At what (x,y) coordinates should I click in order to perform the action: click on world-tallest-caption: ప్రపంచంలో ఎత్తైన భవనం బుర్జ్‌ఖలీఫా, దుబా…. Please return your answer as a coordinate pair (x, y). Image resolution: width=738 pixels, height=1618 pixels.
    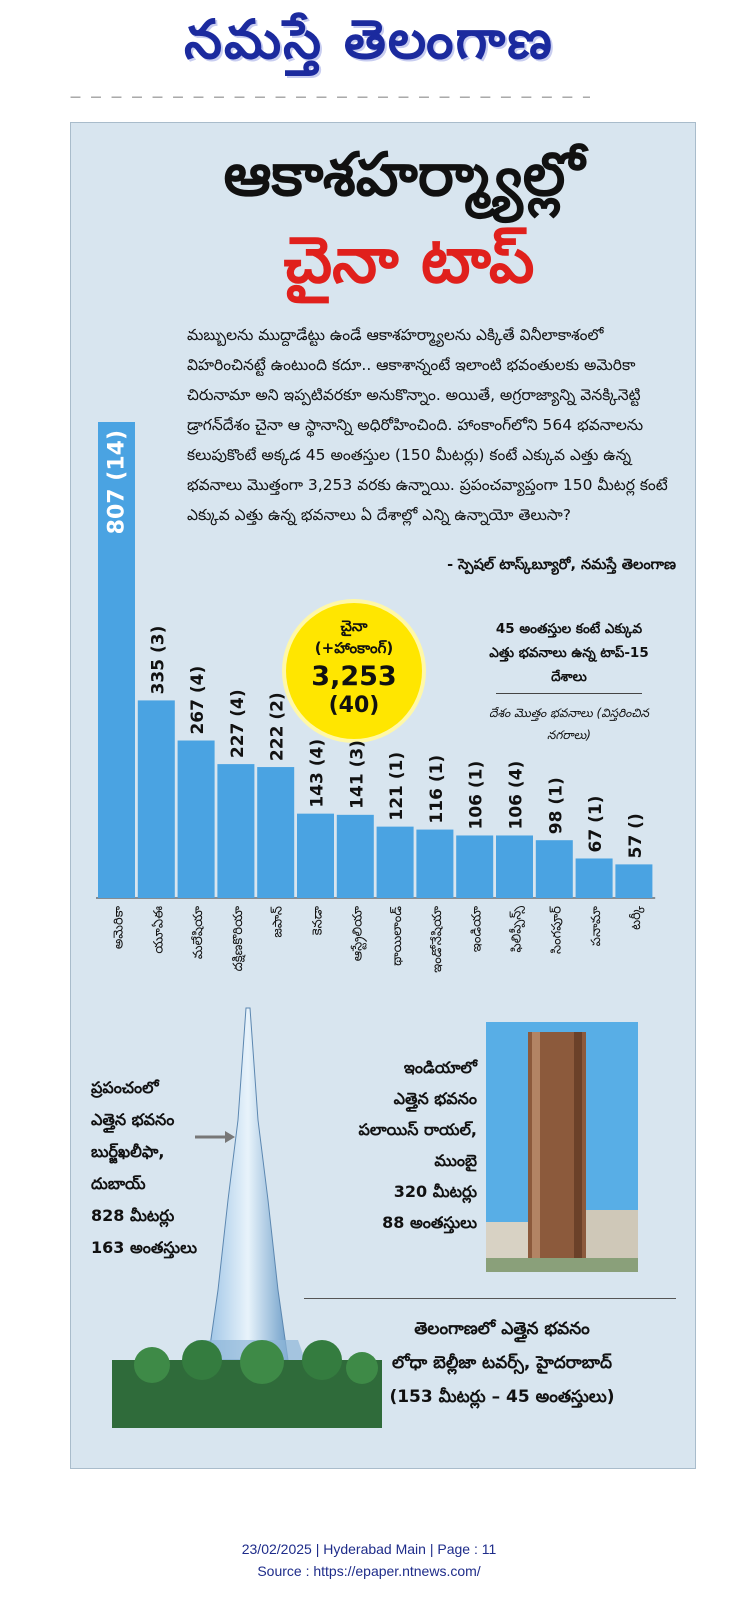
    Looking at the image, I should click on (156, 1168).